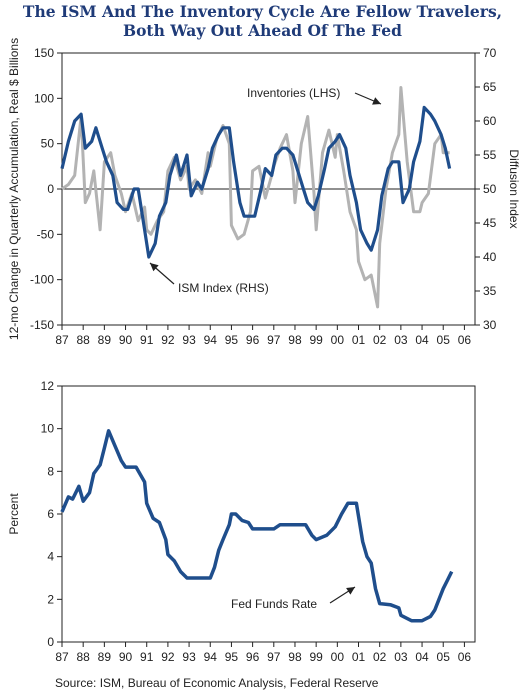 This screenshot has height=696, width=525. What do you see at coordinates (50, 642) in the screenshot?
I see `y-tick-label: 0` at bounding box center [50, 642].